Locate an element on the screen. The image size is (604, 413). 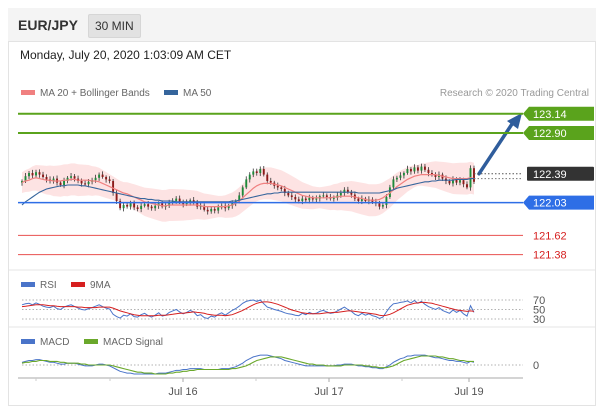
forecast-arrow-head is located at coordinates (514, 121).